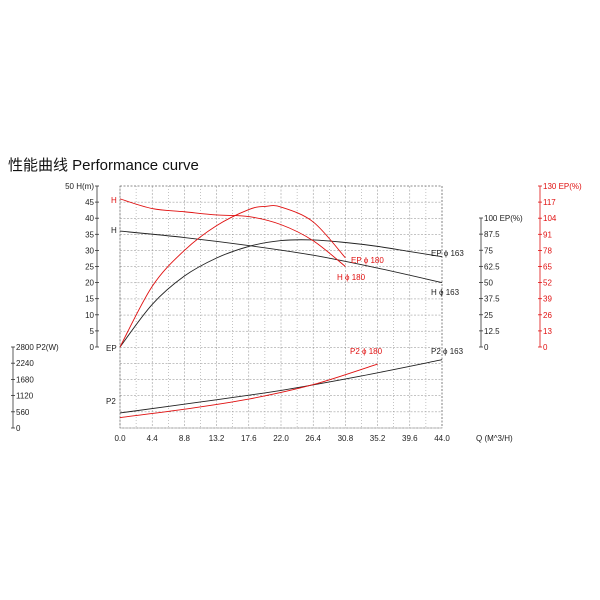 The image size is (600, 600). Describe the element at coordinates (103, 165) in the screenshot. I see `chart-title: 性能曲线 Performance curve` at that location.